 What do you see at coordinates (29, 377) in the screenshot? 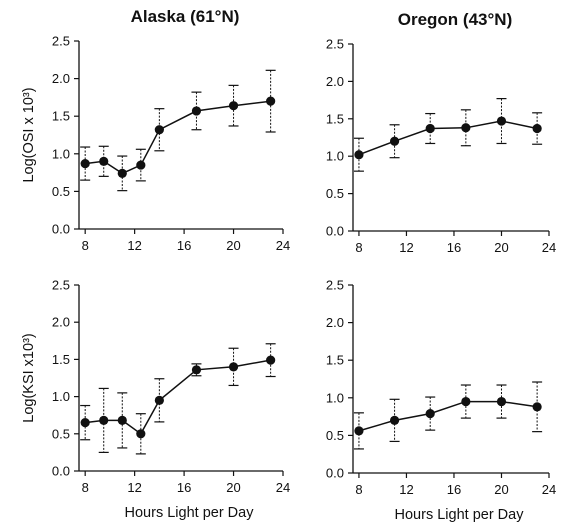
I see `y-axis-label: Log(KSI x10³)` at bounding box center [29, 377].